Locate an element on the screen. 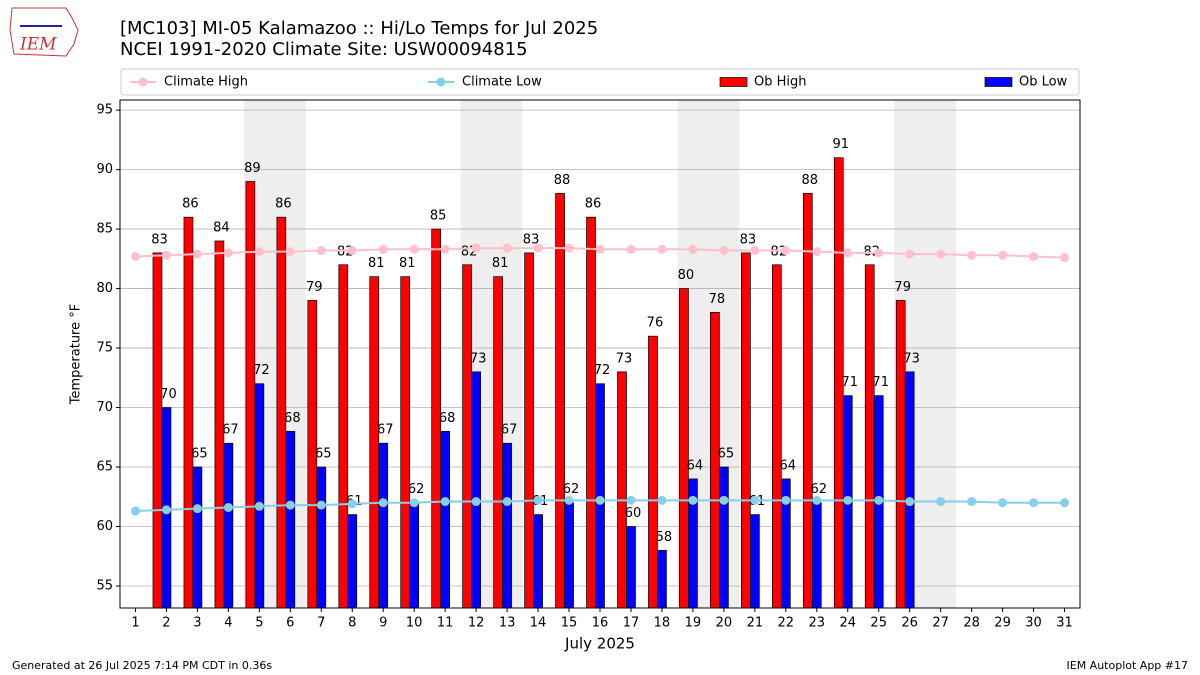  x-tick-label: 15 is located at coordinates (569, 623).